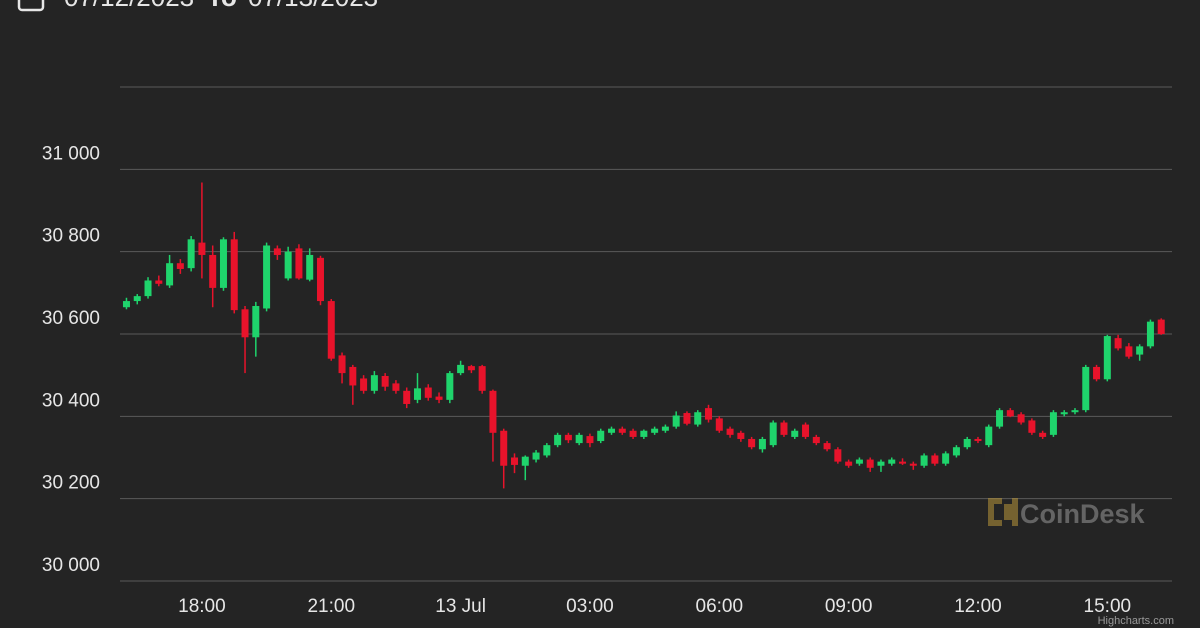  What do you see at coordinates (1136, 621) in the screenshot?
I see `credits: Highcharts.com` at bounding box center [1136, 621].